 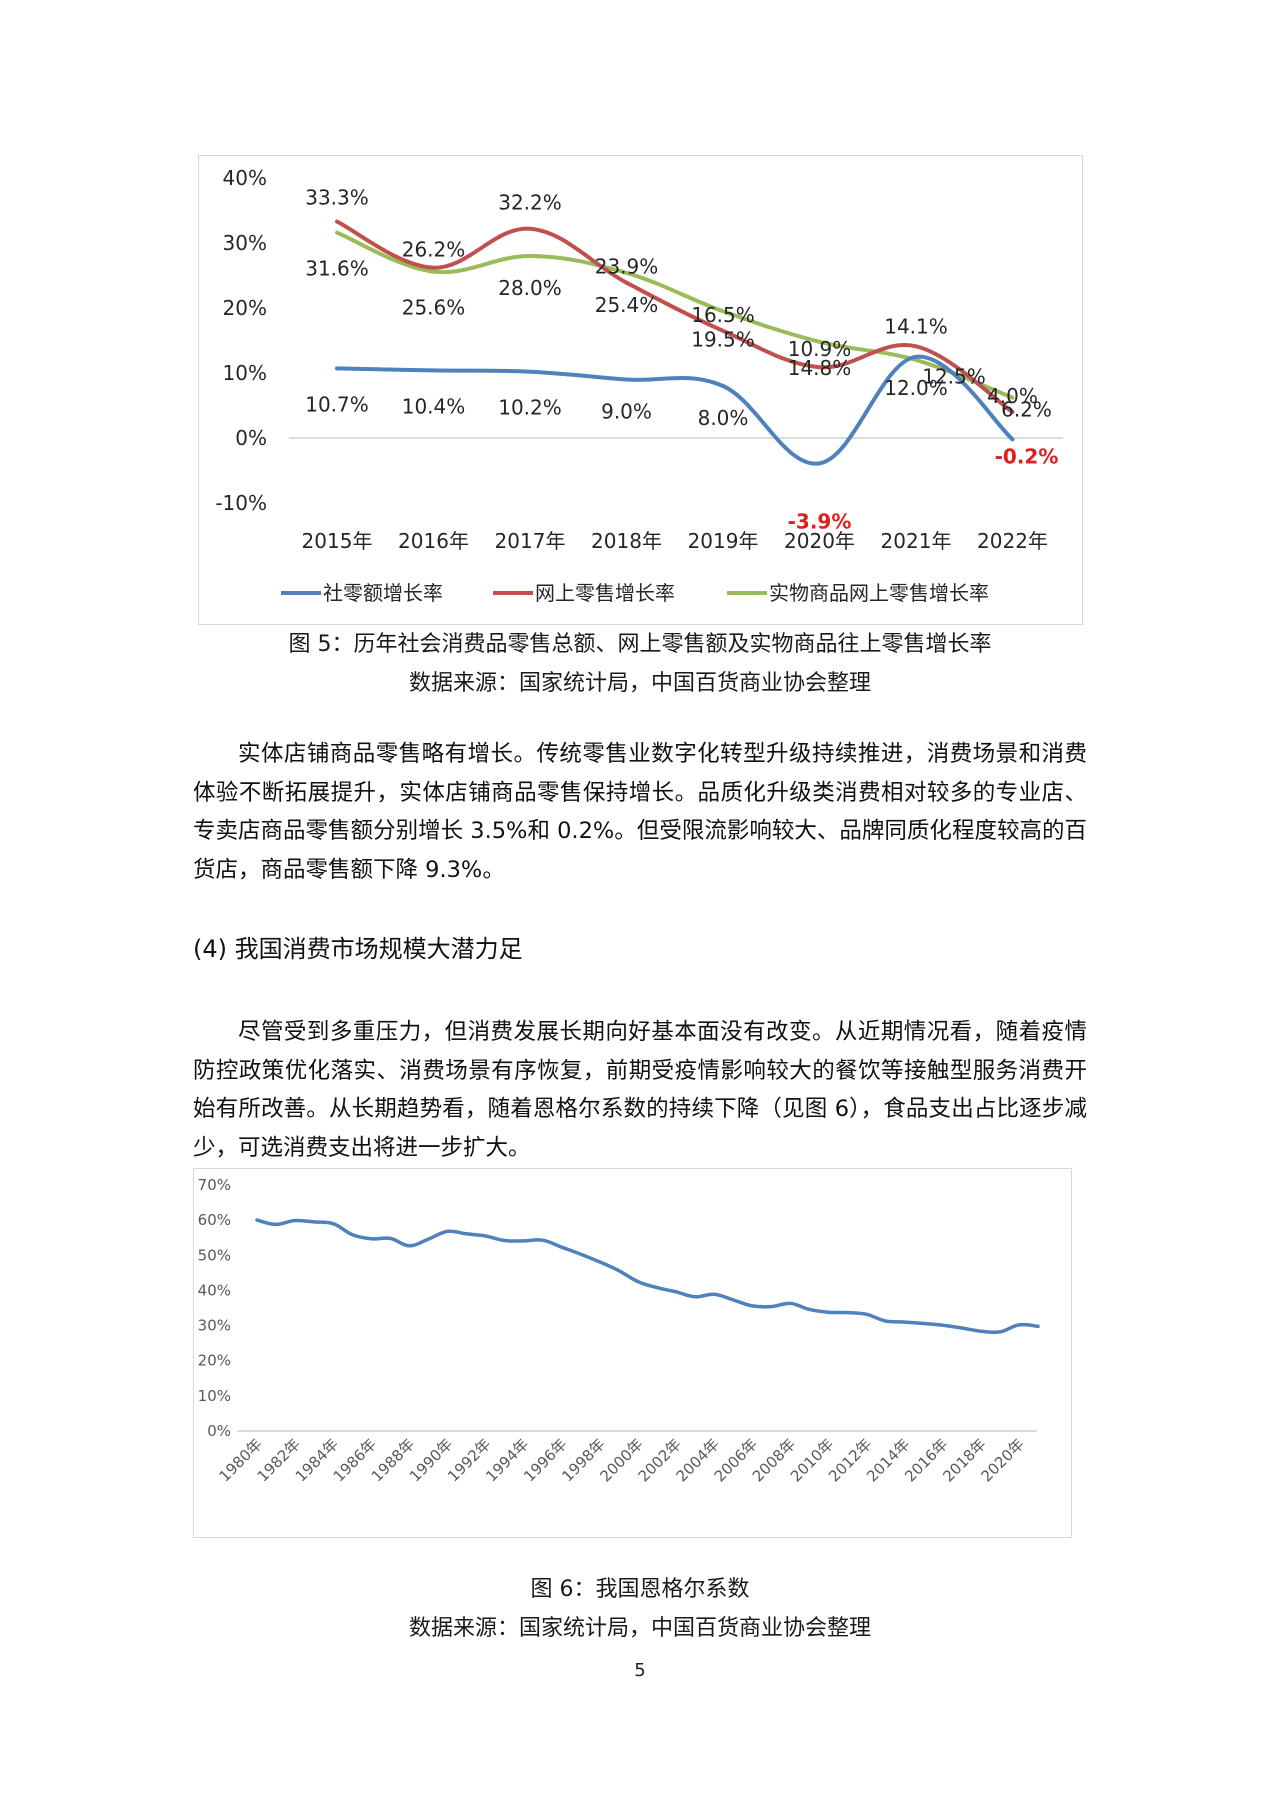 I want to click on x-tick-label: 2021年, so click(x=916, y=541).